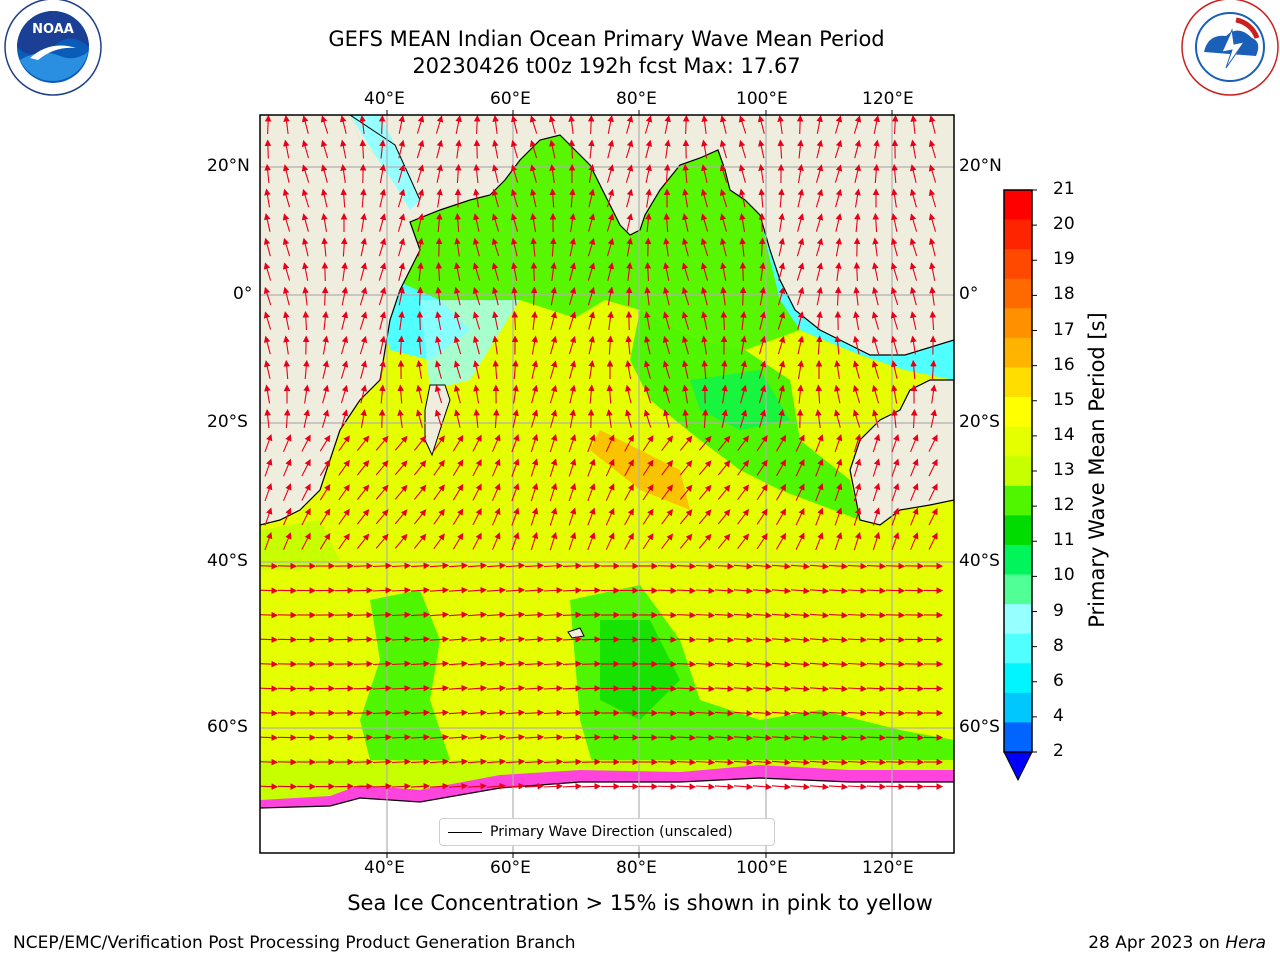 This screenshot has width=1280, height=960. I want to click on lat-tick-left: 0°, so click(243, 294).